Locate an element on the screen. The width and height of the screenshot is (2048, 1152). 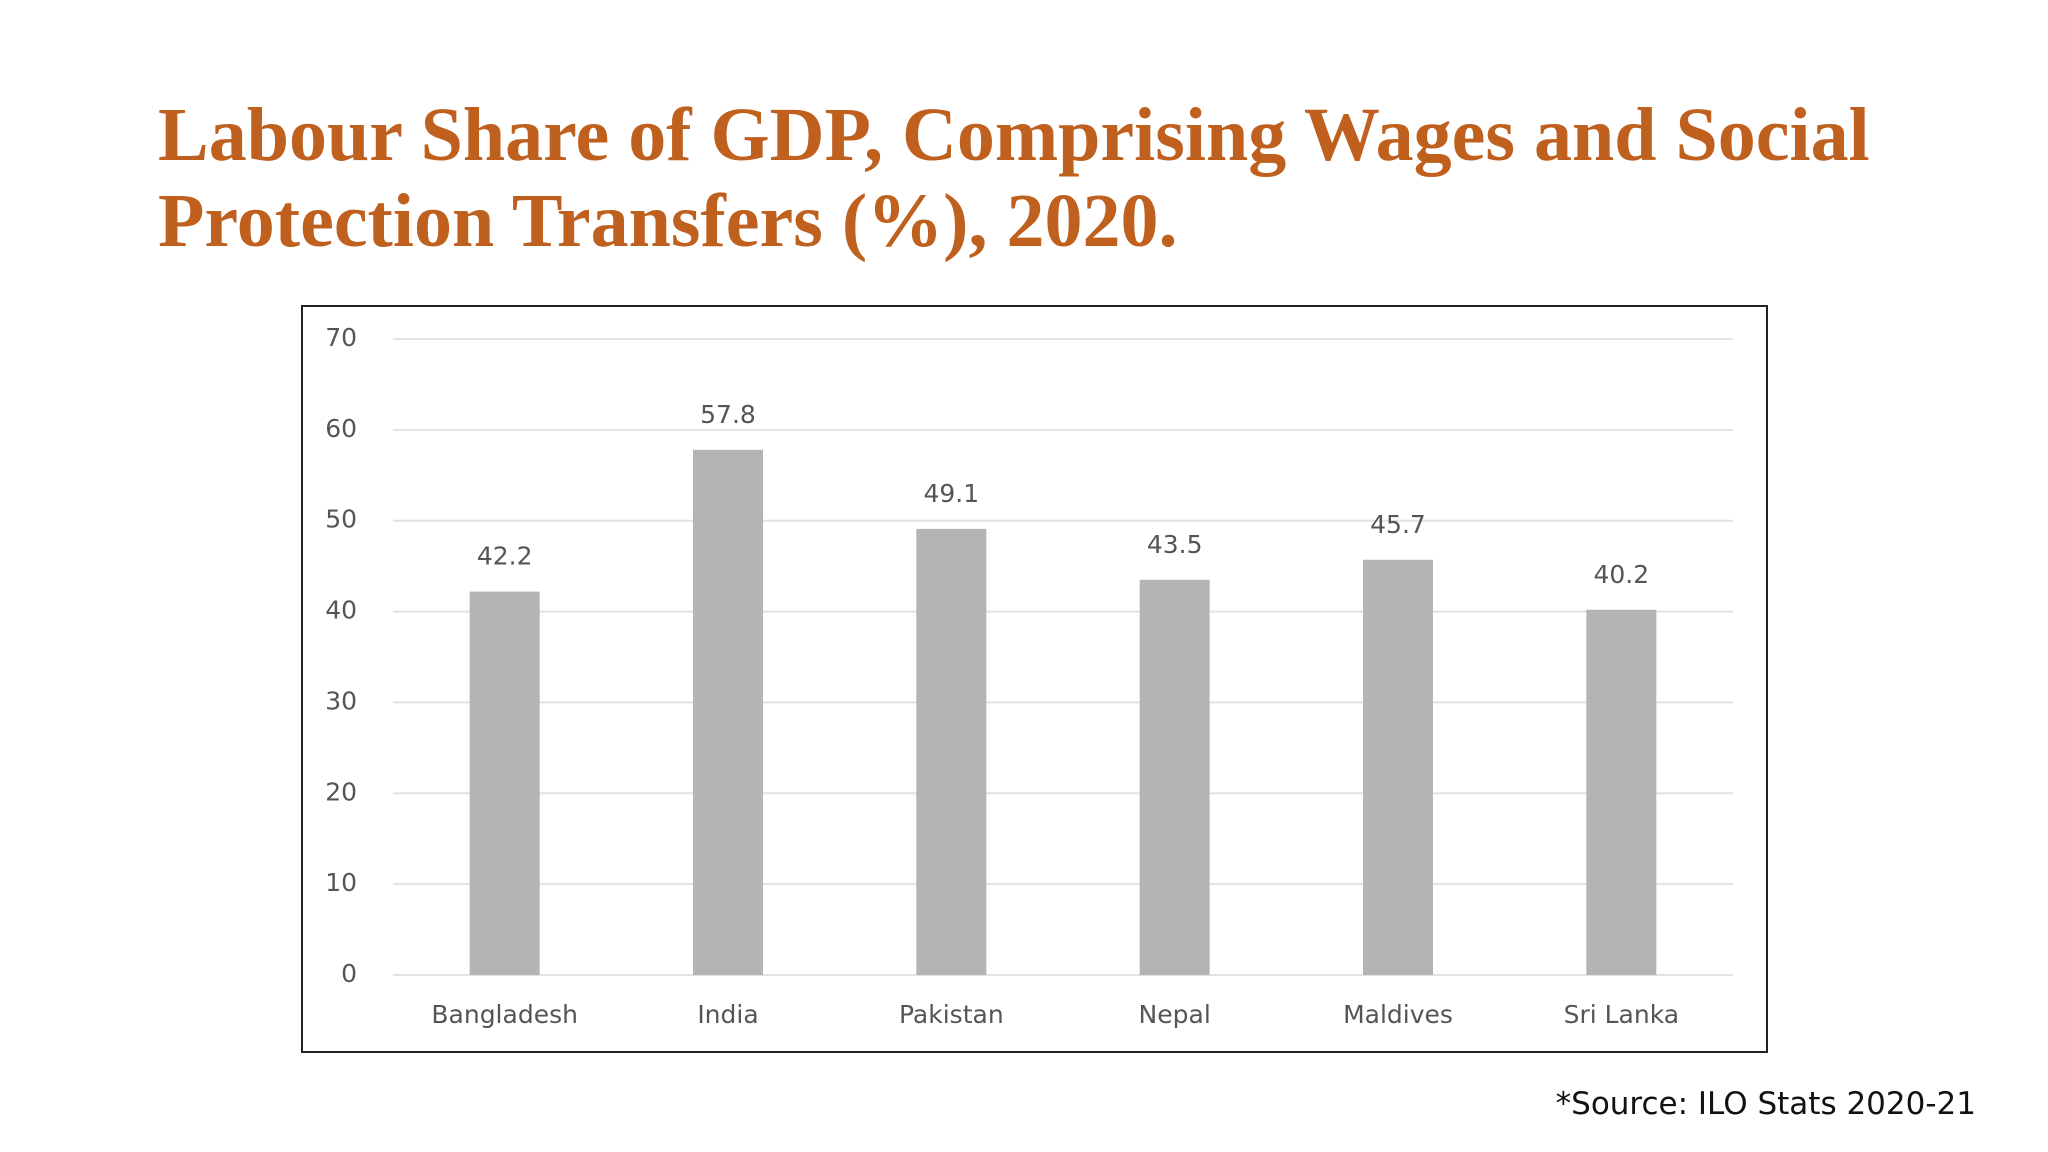
x-tick-label: Maldives is located at coordinates (1398, 1014).